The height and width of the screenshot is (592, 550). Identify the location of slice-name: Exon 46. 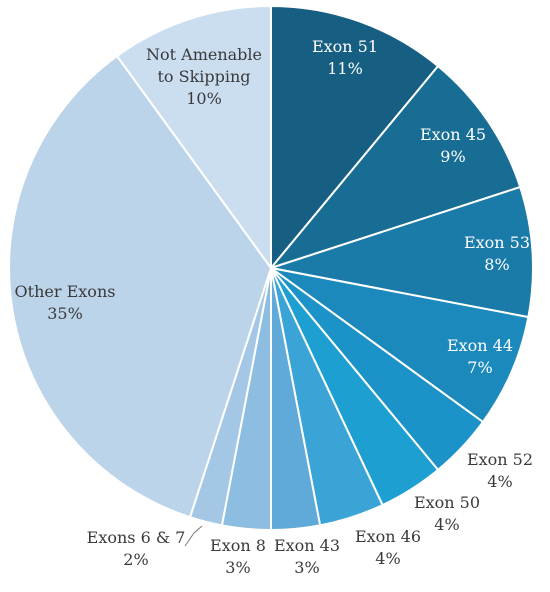
(388, 536).